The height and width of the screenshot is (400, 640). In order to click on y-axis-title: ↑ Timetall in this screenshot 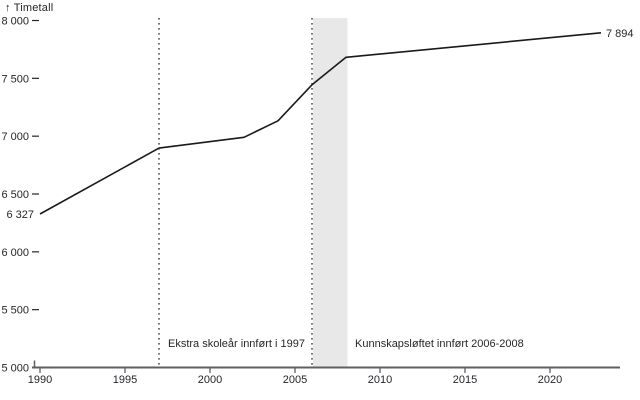, I will do `click(29, 8)`.